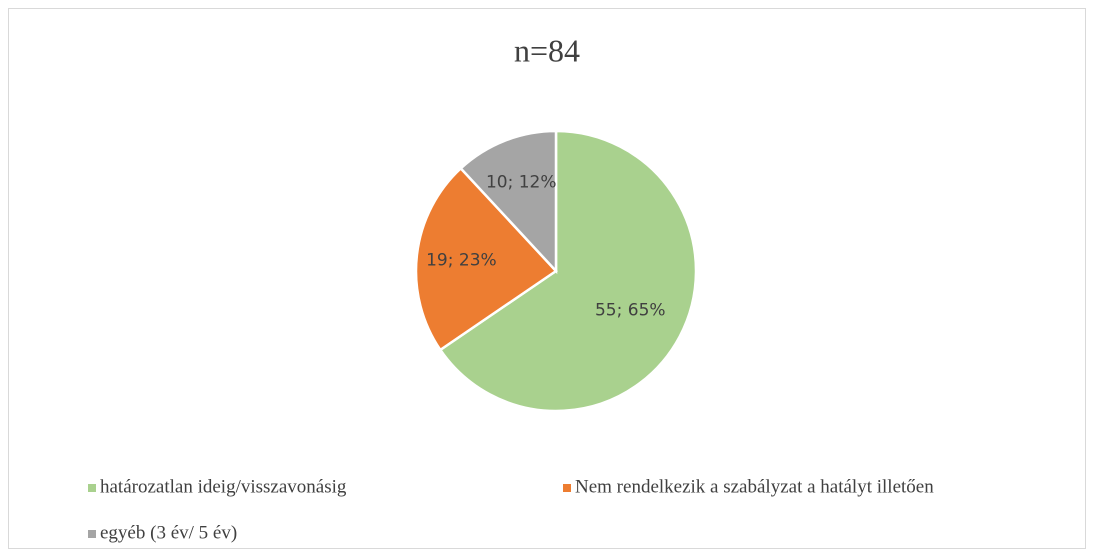  What do you see at coordinates (223, 486) in the screenshot?
I see `legend-label: határozatlan ideig/visszavonásig` at bounding box center [223, 486].